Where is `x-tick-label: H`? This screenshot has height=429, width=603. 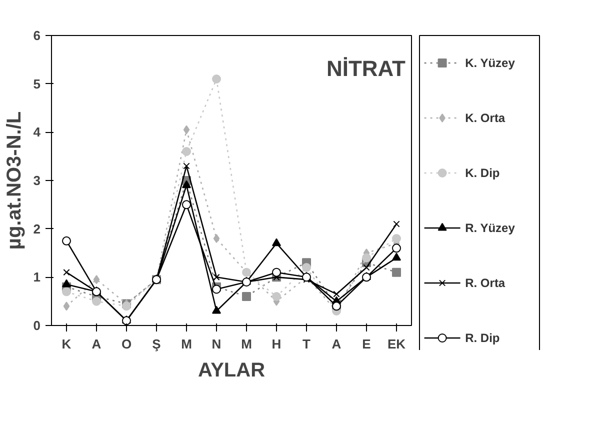
x-tick-label: H is located at coordinates (277, 344).